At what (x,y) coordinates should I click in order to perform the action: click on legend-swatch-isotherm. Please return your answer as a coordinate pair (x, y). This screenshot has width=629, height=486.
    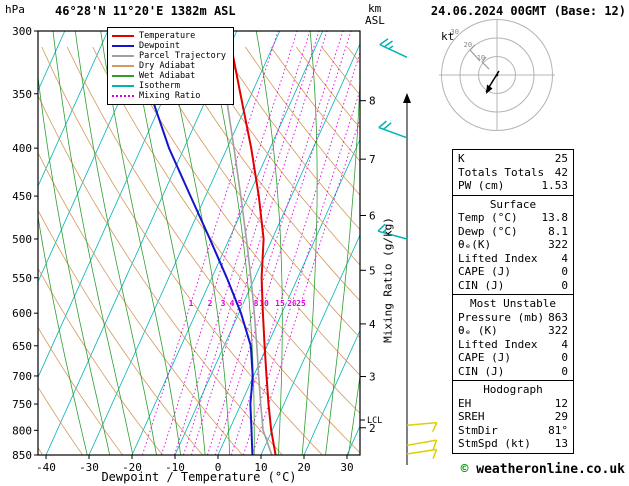
    Looking at the image, I should click on (123, 86).